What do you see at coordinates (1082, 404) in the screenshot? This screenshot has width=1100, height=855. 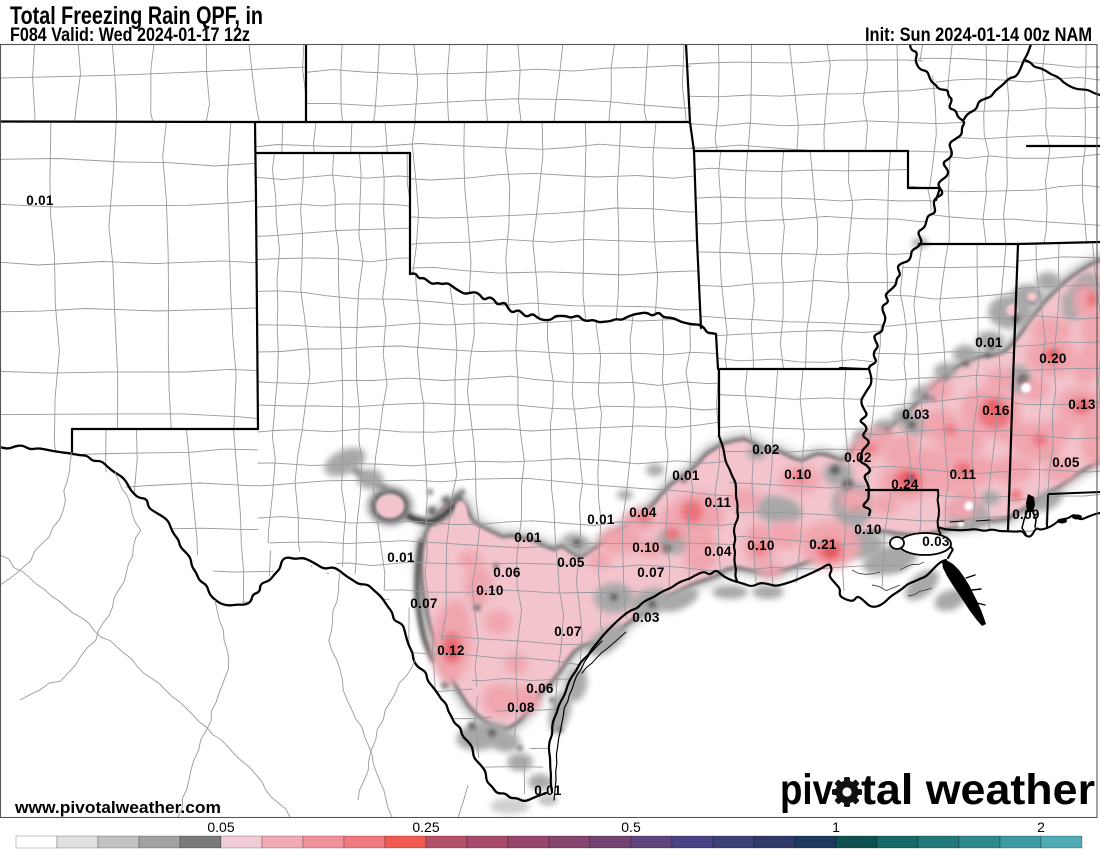 I see `svg-text: 0.13` at bounding box center [1082, 404].